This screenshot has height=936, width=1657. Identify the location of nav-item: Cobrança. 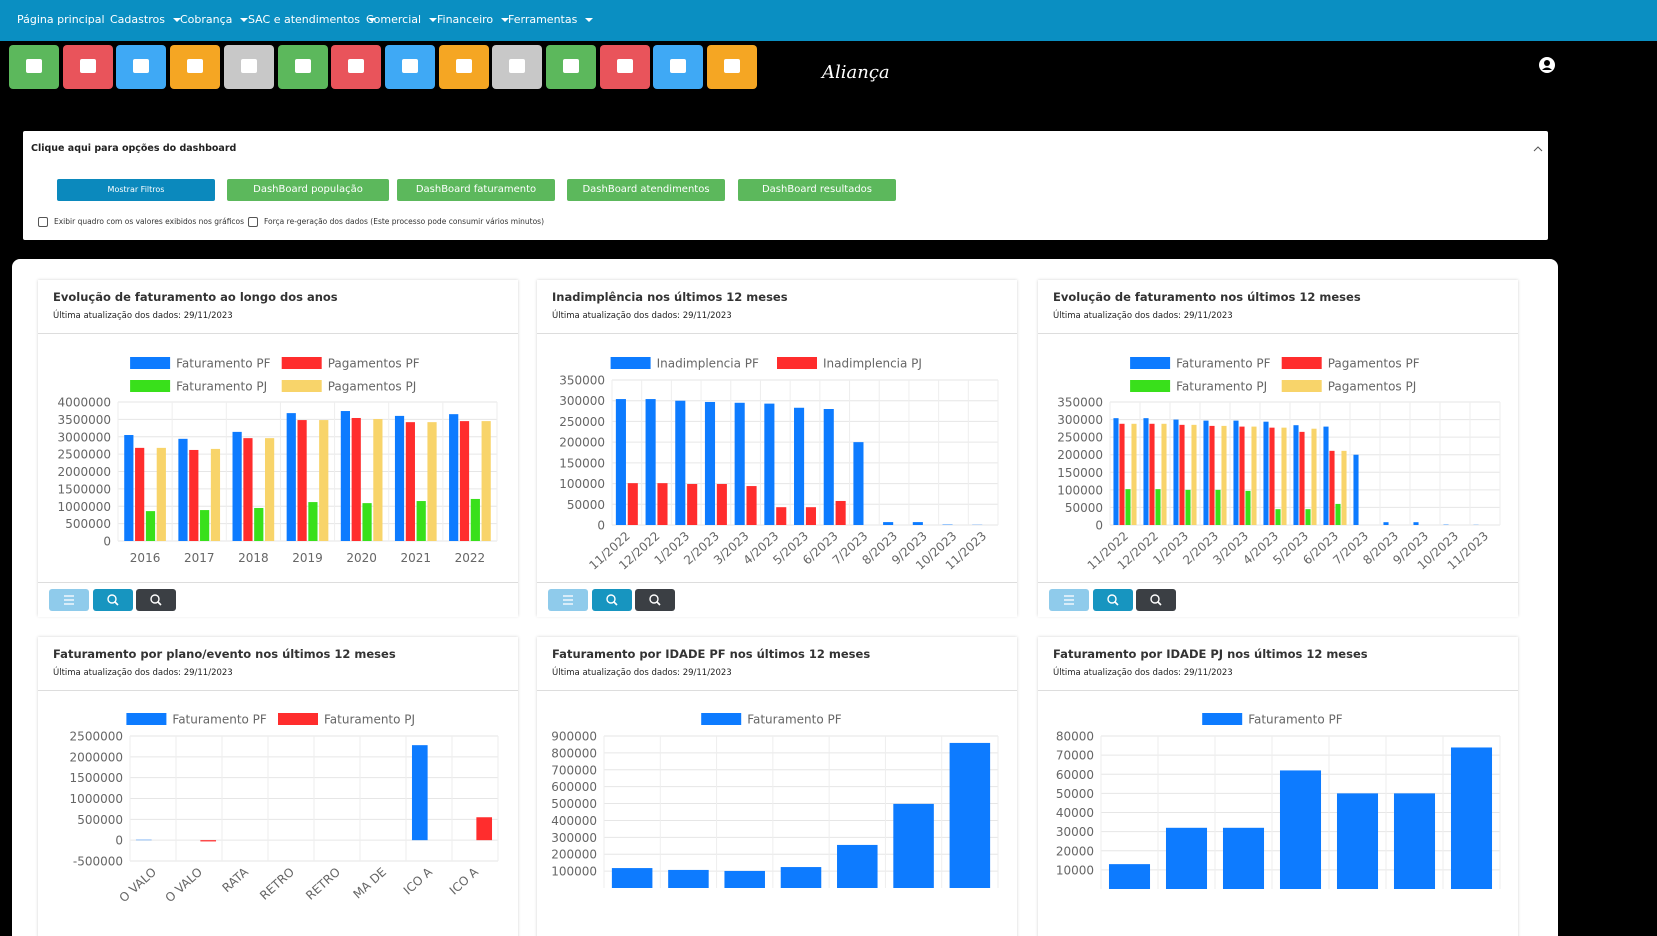
(214, 19).